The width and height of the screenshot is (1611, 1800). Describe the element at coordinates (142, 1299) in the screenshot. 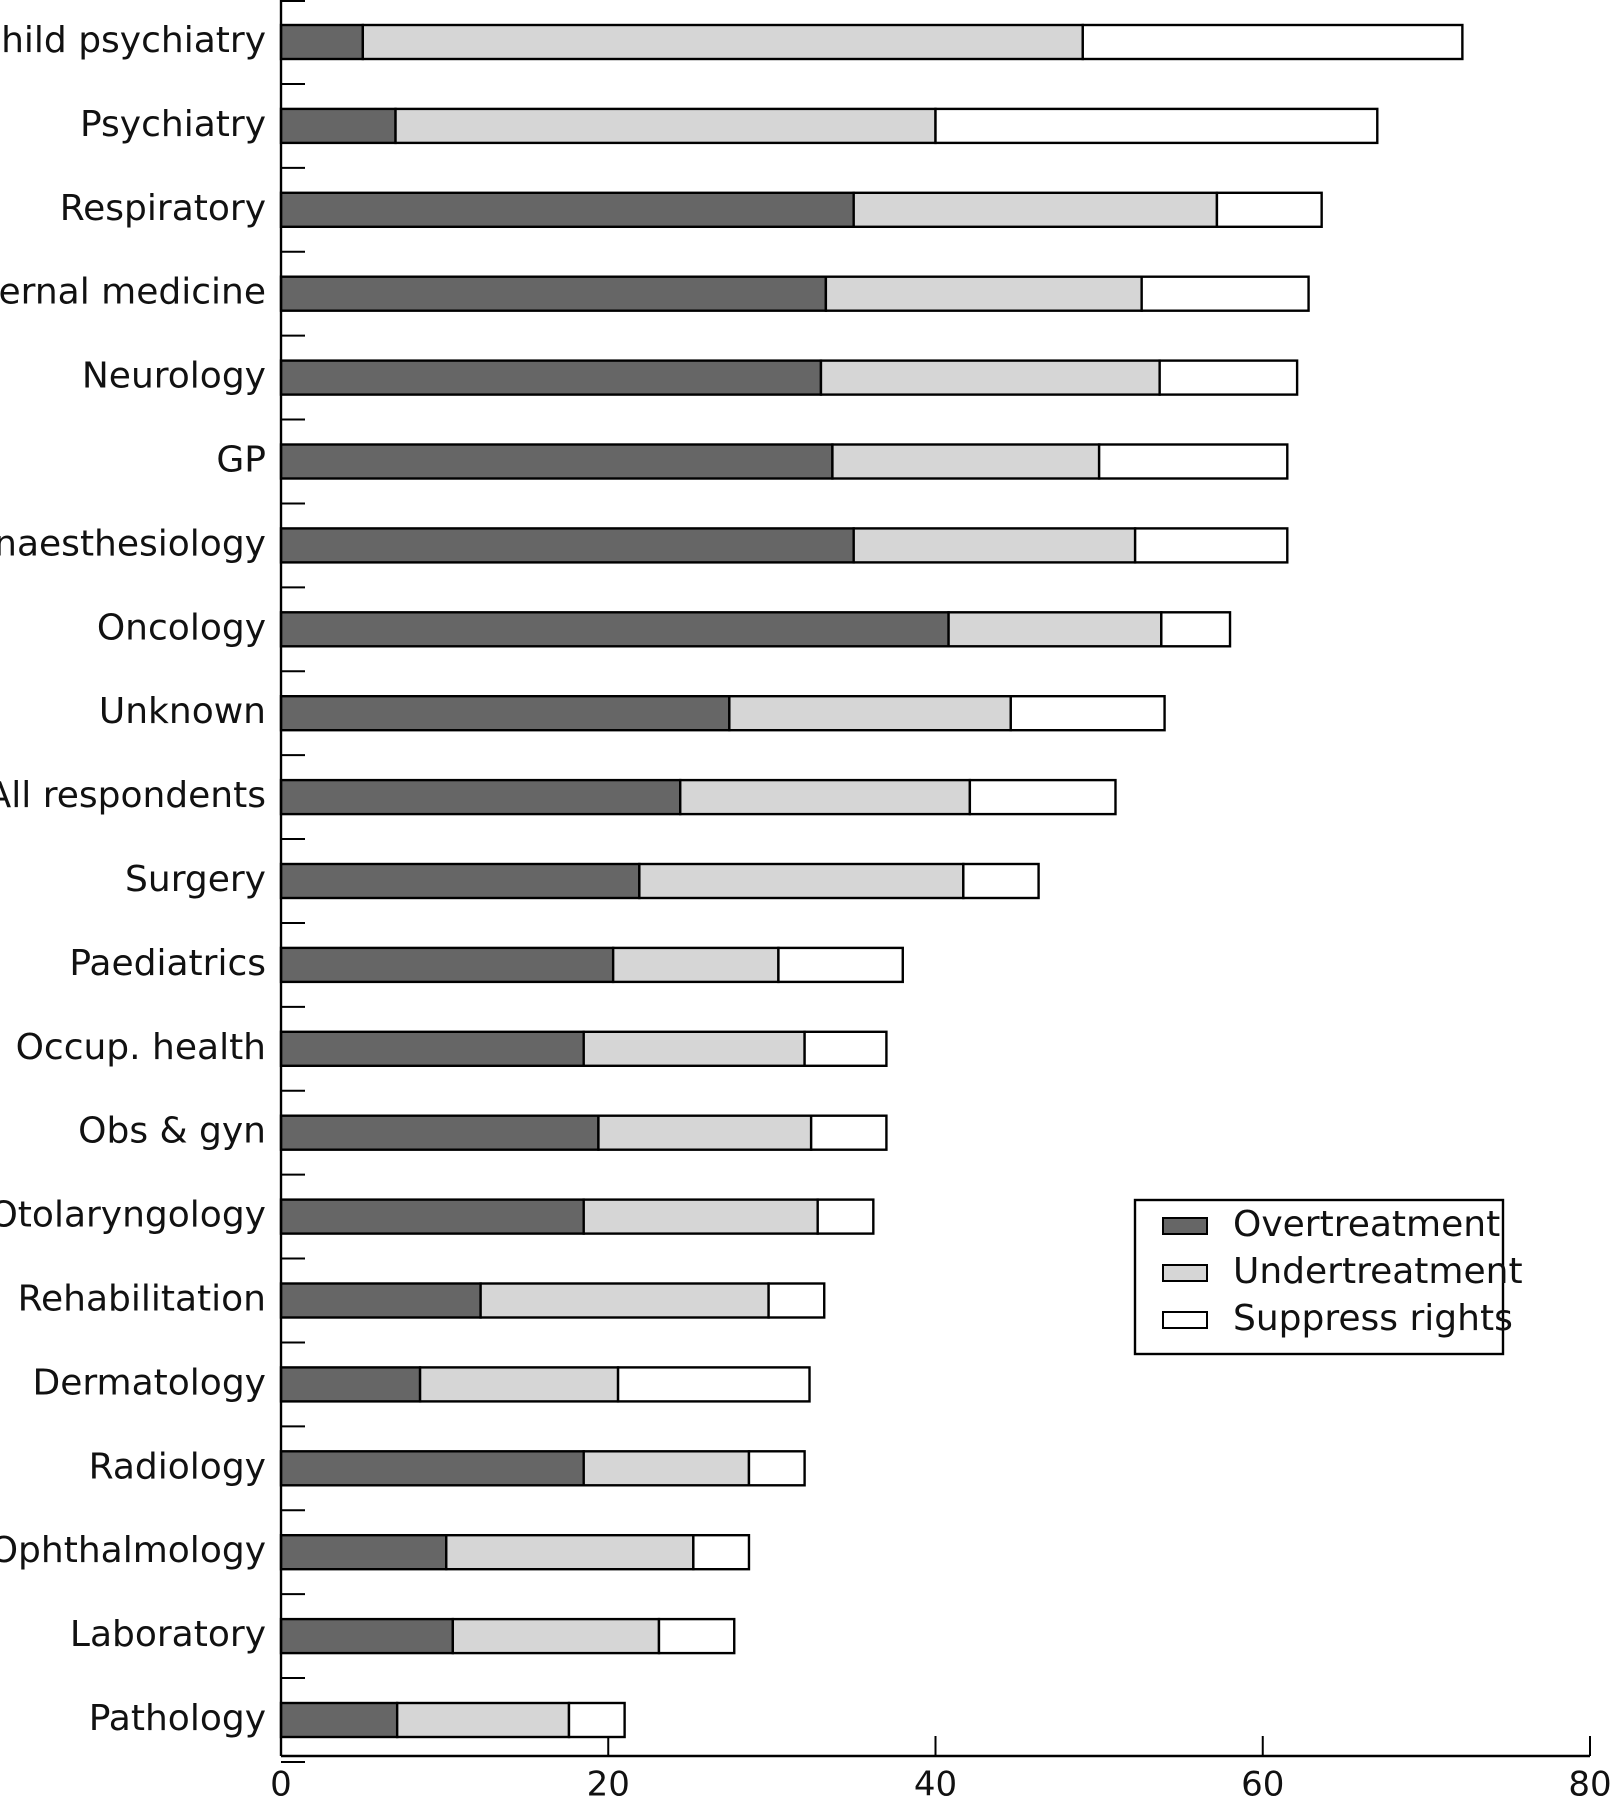

I see `category-label: Rehabilitation` at that location.